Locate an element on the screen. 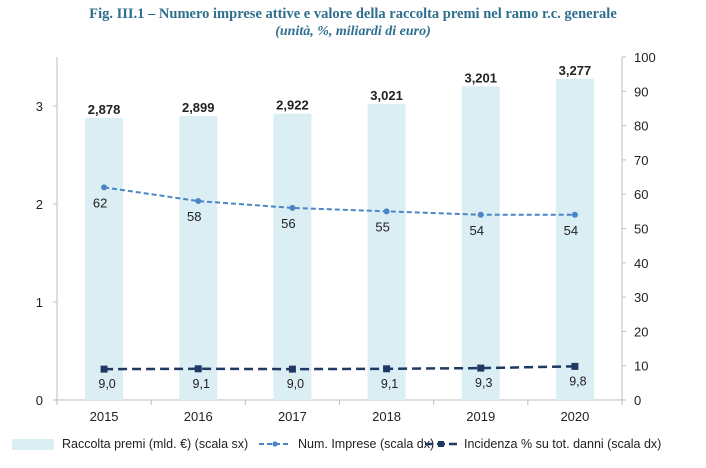  incidenza-value-label: 9,3 is located at coordinates (483, 383).